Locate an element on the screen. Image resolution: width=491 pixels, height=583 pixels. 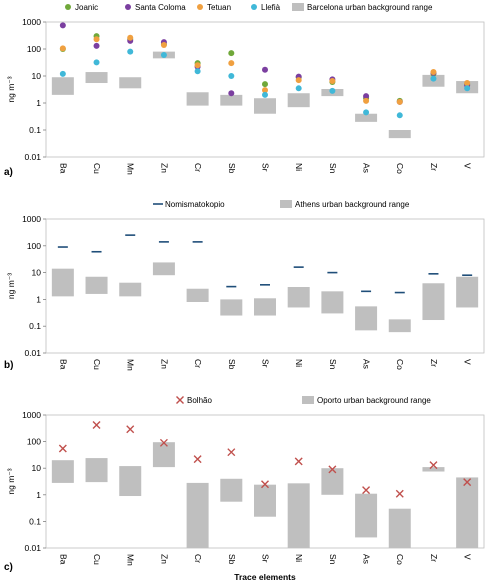
point-3-cr is located at coordinates (197, 65).